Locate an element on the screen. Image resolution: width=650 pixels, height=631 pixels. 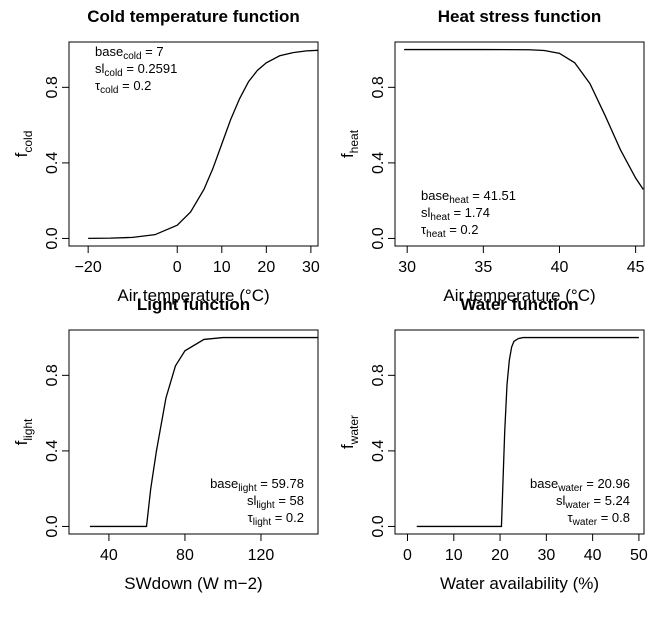
y-axis-label-sub: cold is located at coordinates (28, 142).